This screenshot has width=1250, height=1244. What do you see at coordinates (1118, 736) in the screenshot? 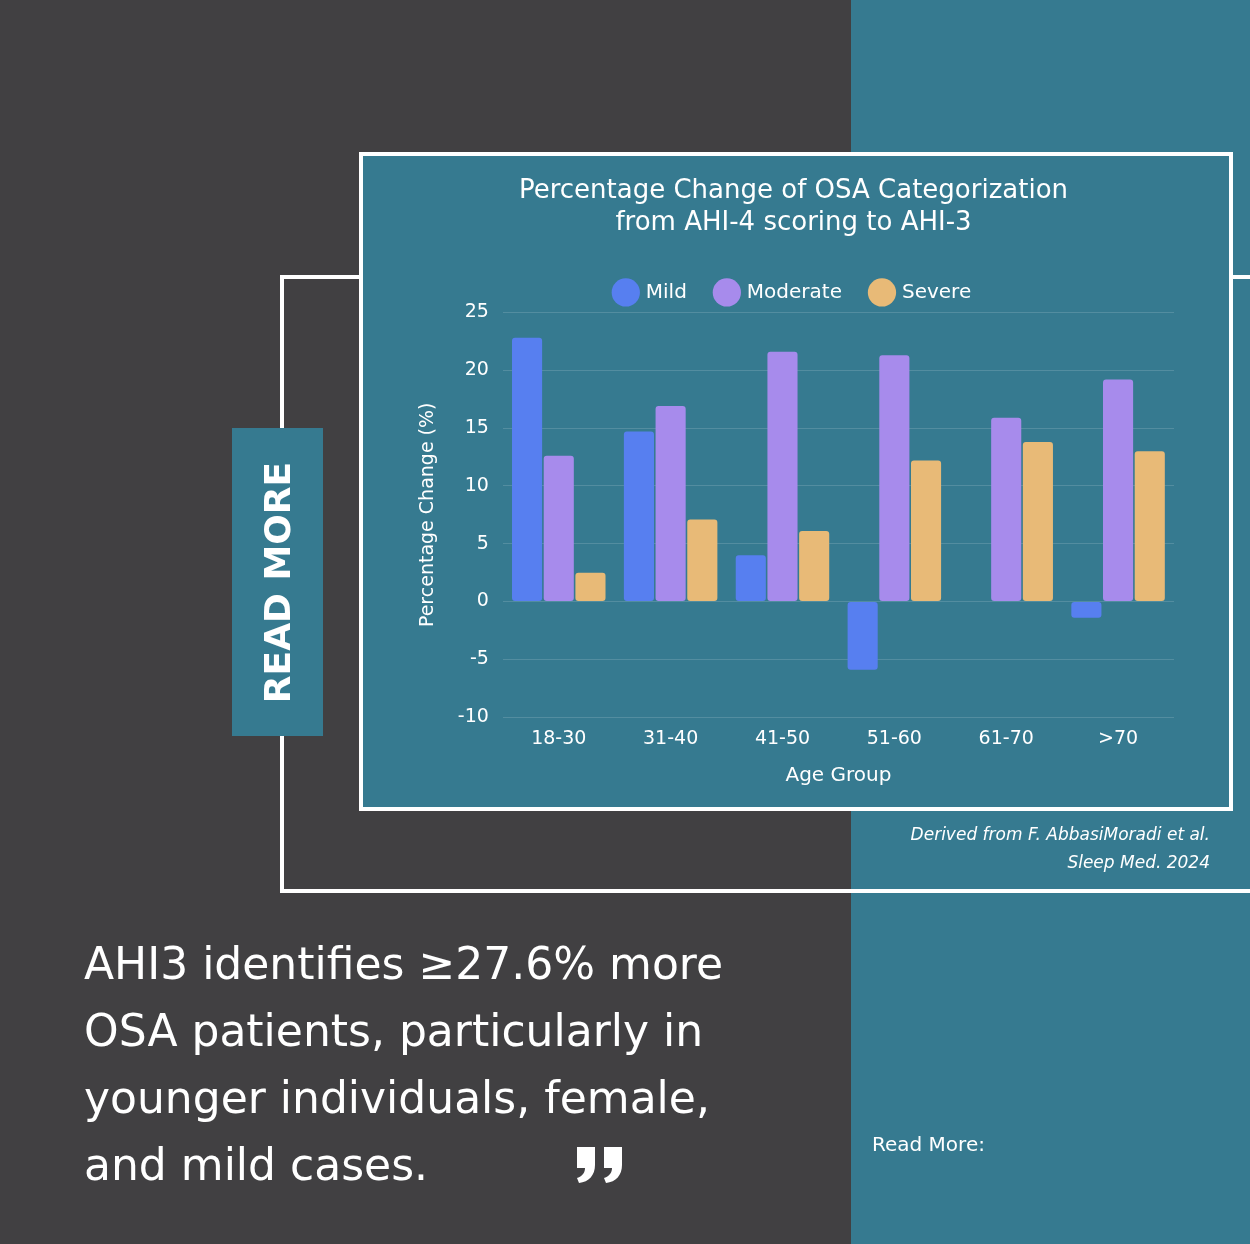
I see `x-tick-label: >70` at bounding box center [1118, 736].